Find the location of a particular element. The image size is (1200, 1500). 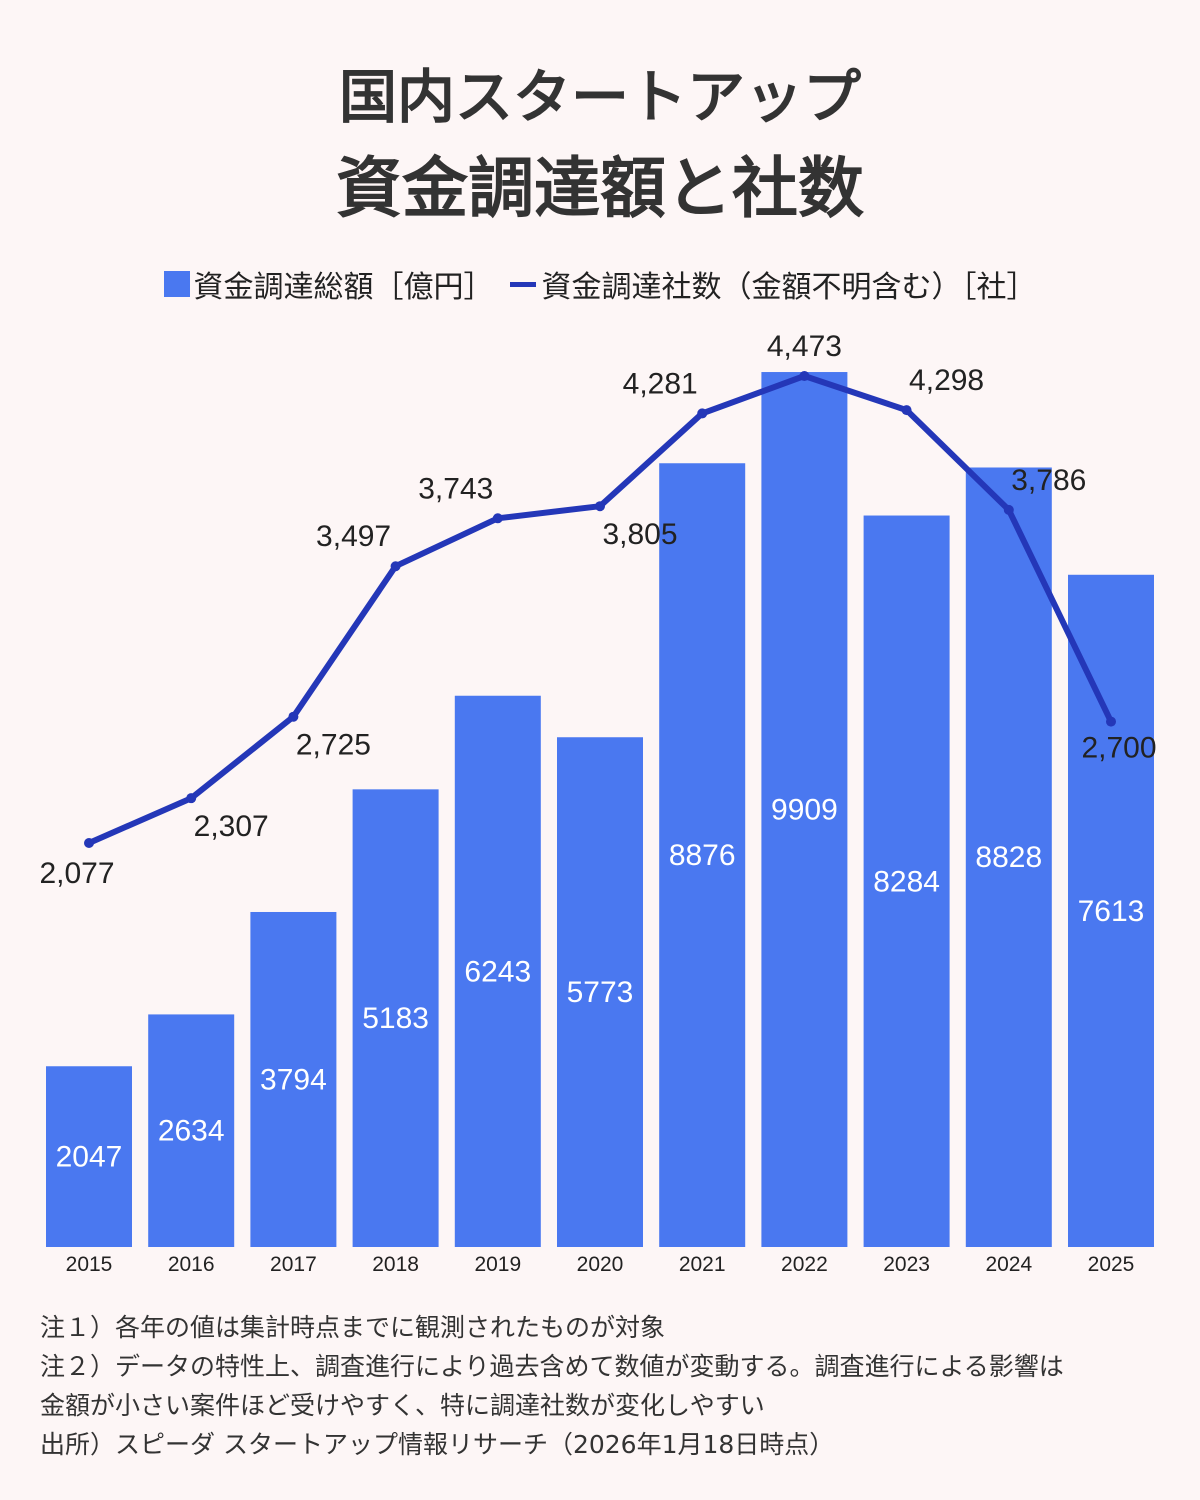

line-value-label-2022: 4,473 is located at coordinates (804, 346).